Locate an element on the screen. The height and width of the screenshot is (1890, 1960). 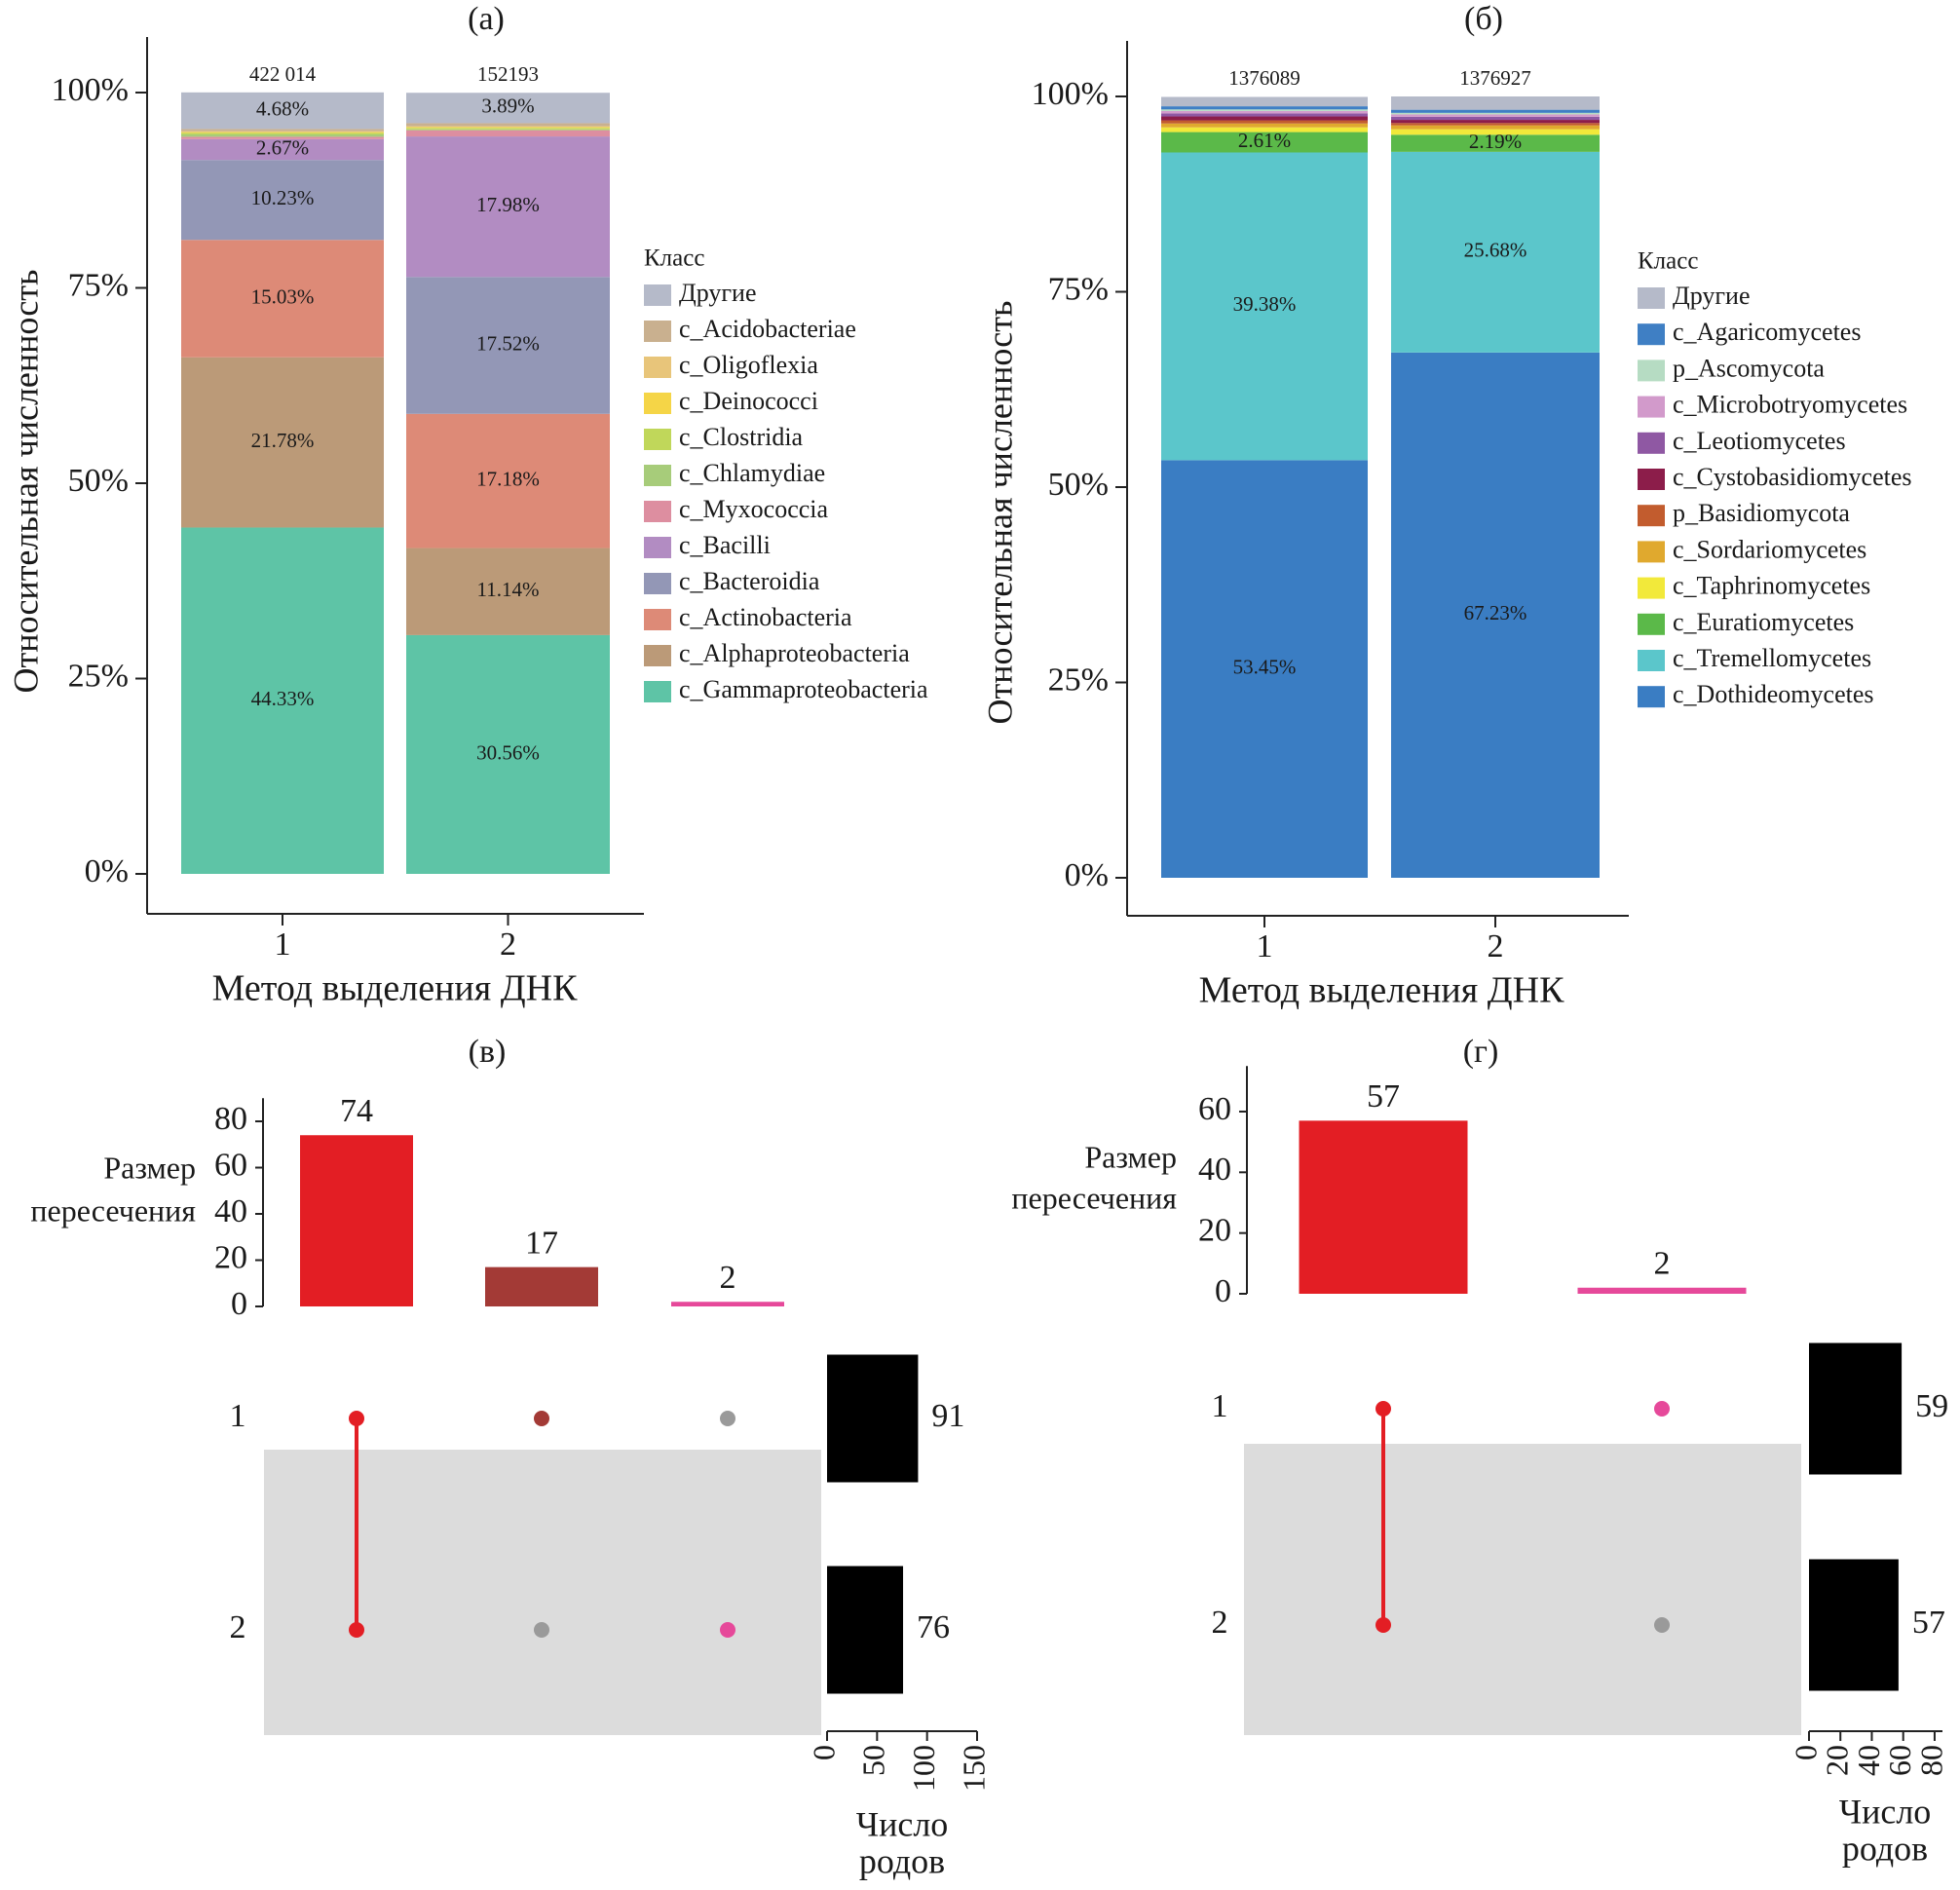
set-size-label: 91 is located at coordinates (948, 1416).